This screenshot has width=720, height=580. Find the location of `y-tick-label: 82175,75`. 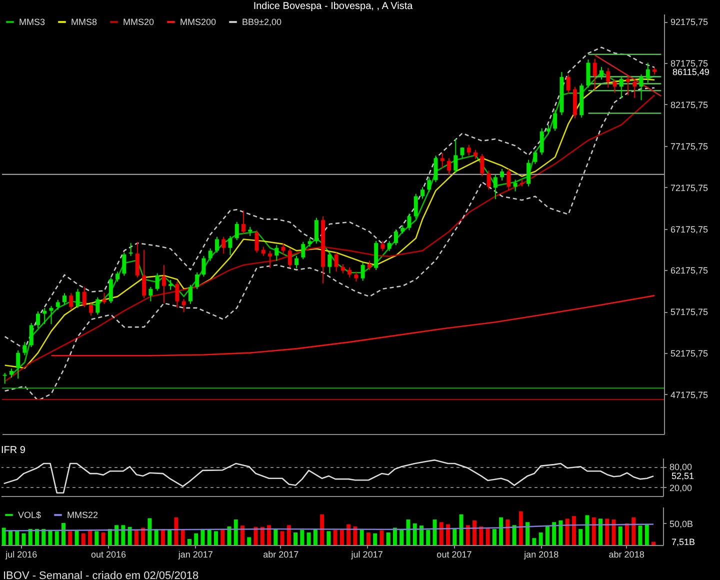

y-tick-label: 82175,75 is located at coordinates (689, 105).